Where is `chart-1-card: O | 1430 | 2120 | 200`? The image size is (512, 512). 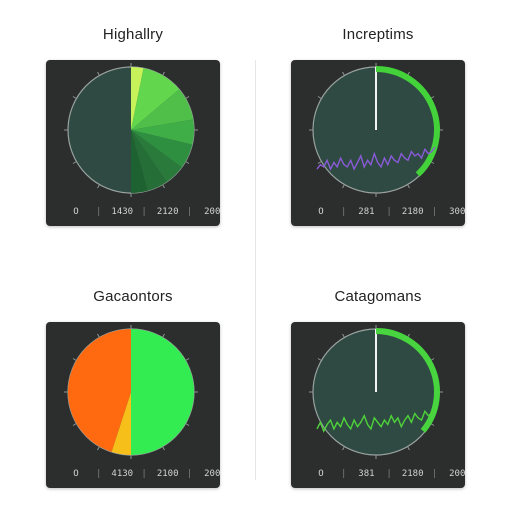
chart-1-card: O | 1430 | 2120 | 200 is located at coordinates (133, 143).